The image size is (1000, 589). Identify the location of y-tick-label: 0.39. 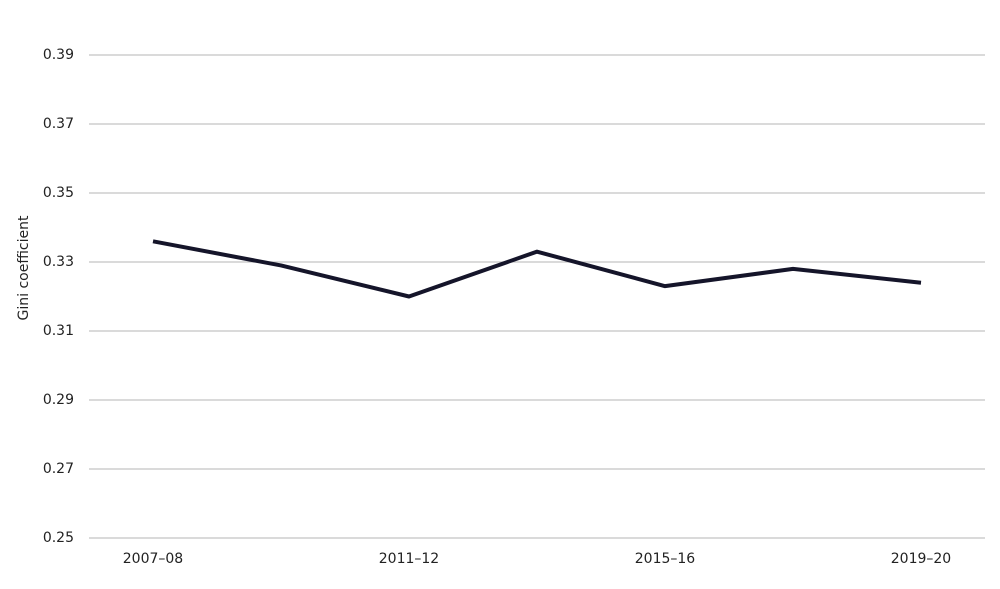
(58, 55).